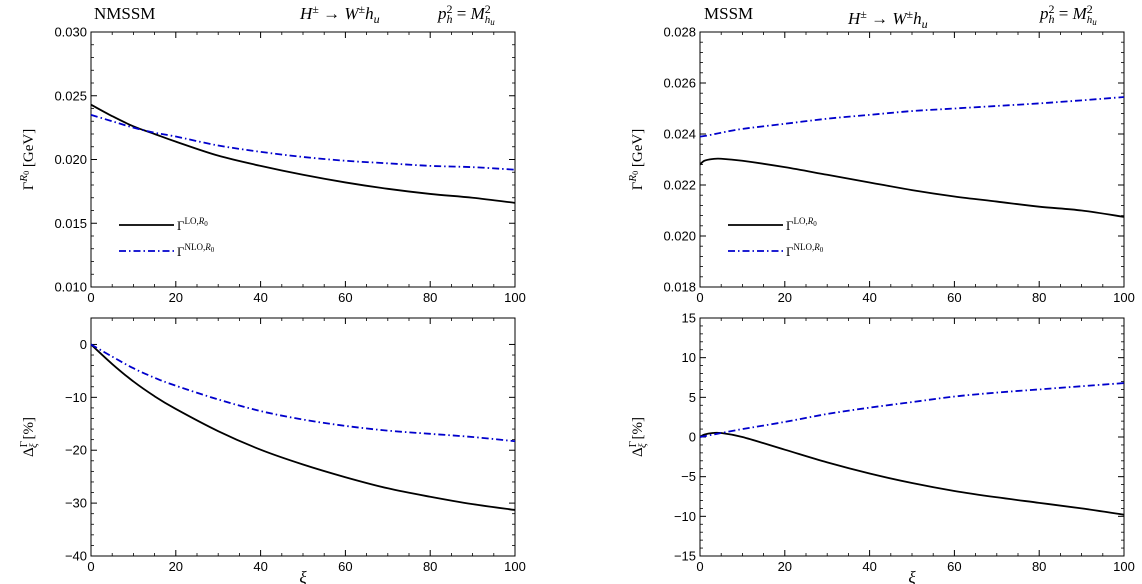 This screenshot has width=1142, height=584. I want to click on panel-title-nmssm: NMSSM, so click(124, 13).